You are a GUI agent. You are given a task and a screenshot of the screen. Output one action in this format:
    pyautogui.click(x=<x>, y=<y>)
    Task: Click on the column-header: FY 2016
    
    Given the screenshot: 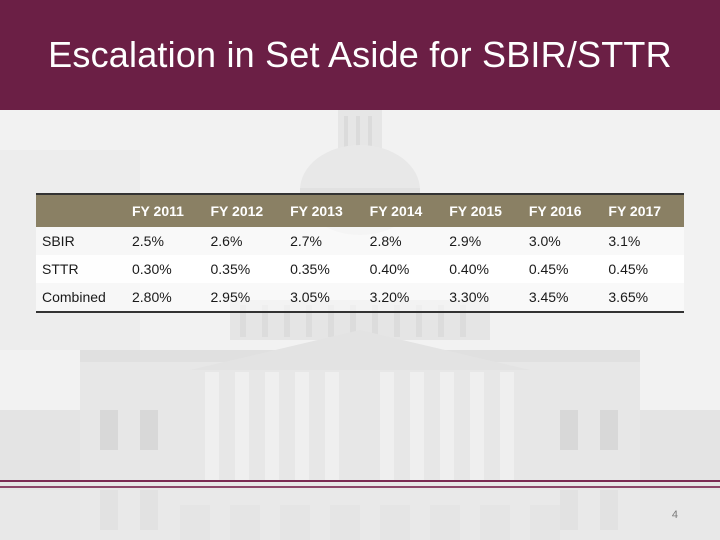 What is the action you would take?
    pyautogui.click(x=564, y=210)
    